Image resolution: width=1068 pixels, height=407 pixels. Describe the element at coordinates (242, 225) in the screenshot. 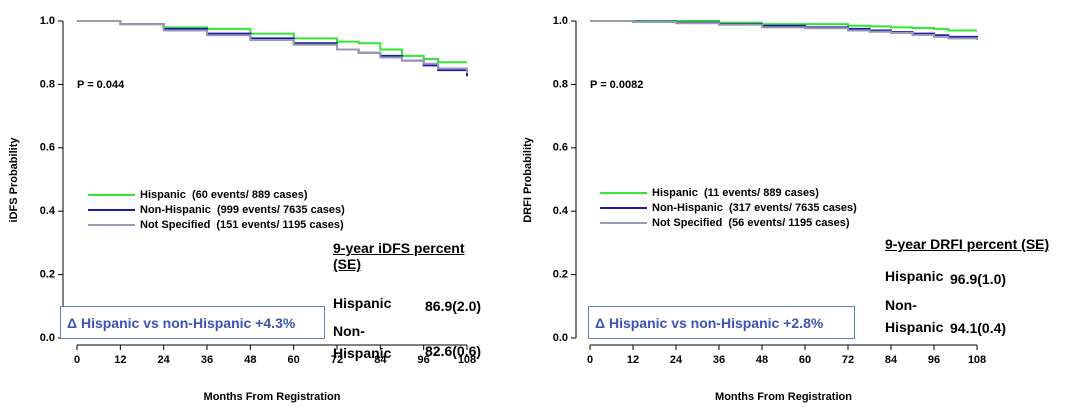

I see `legend-label: Not Specified (151 events/ 1195 cases)` at that location.